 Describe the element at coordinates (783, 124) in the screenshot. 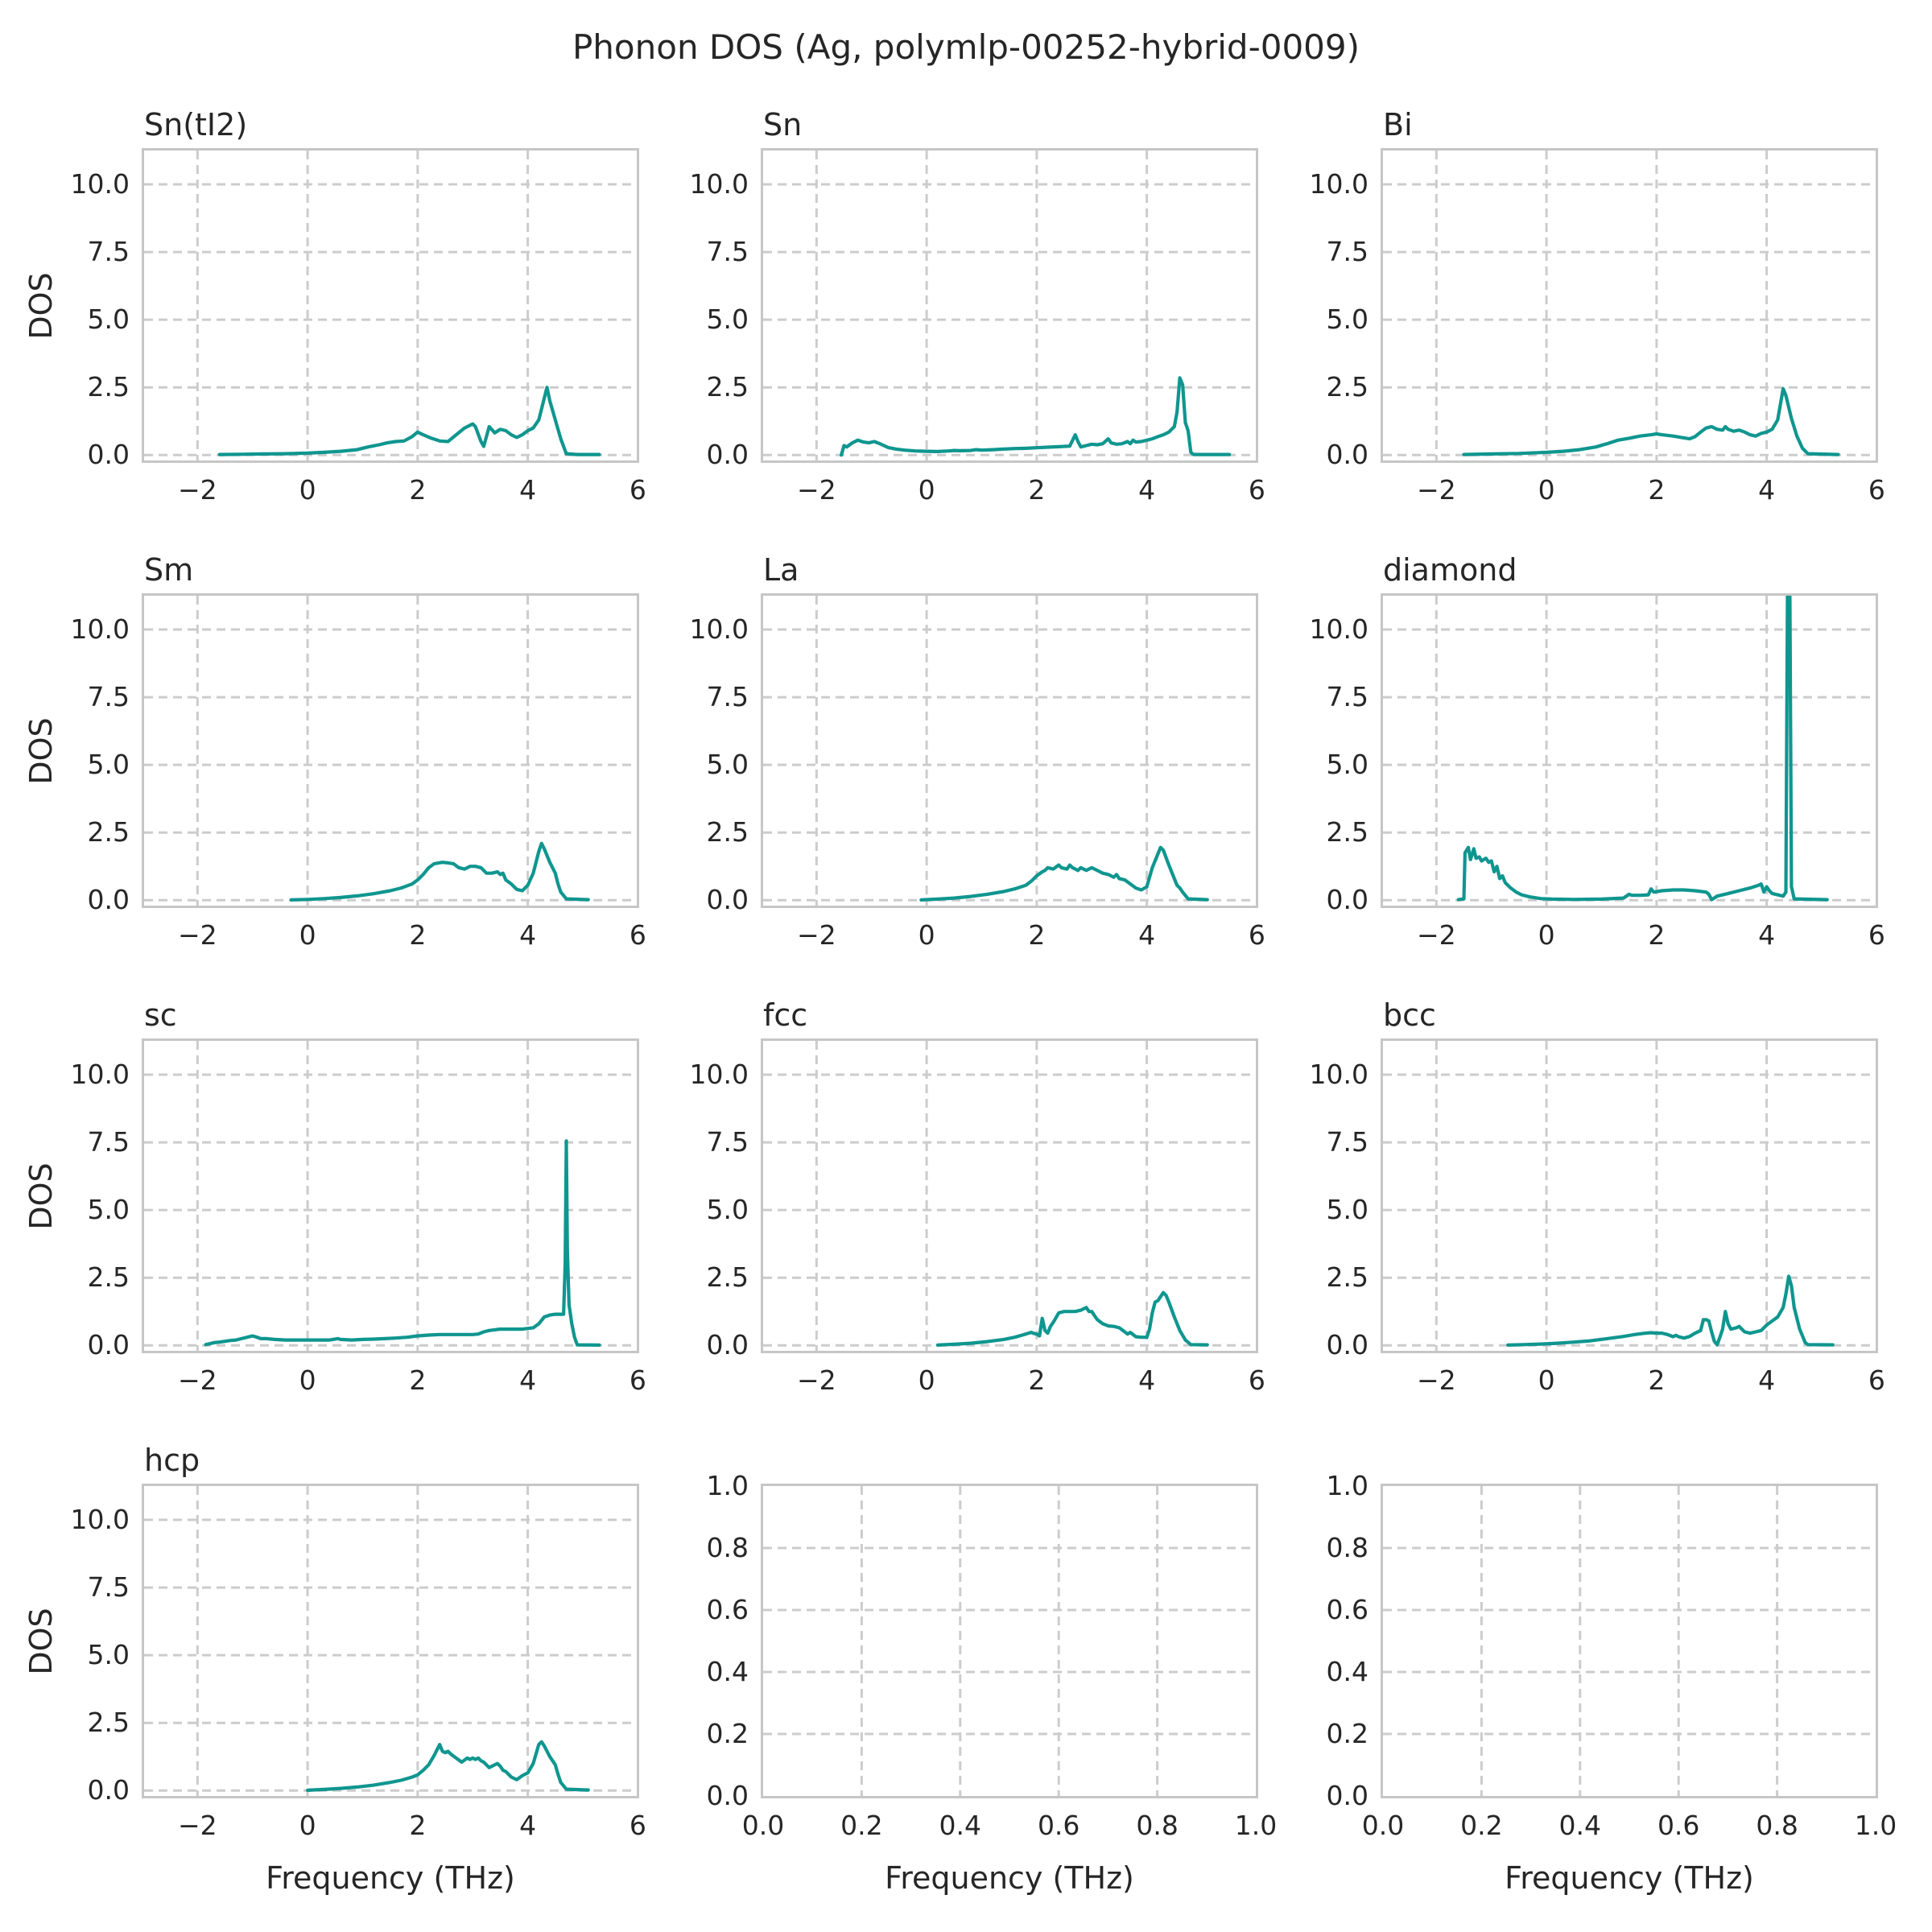

I see `subplot-title-sn: Sn` at that location.